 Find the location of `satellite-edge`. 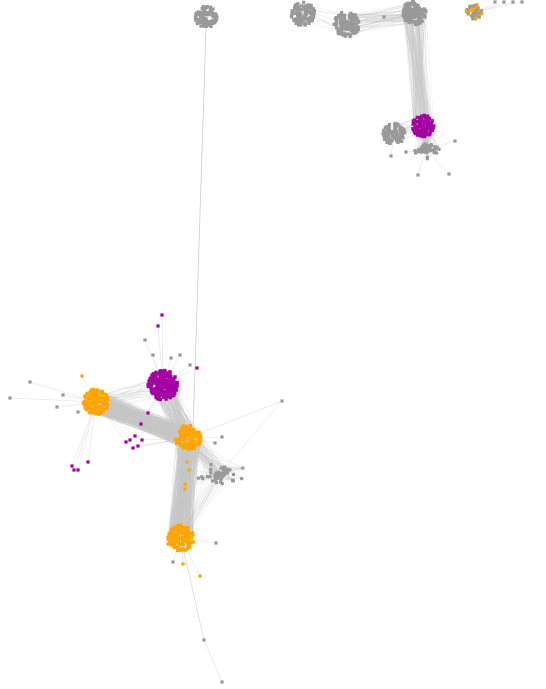

satellite-edge is located at coordinates (251, 437).